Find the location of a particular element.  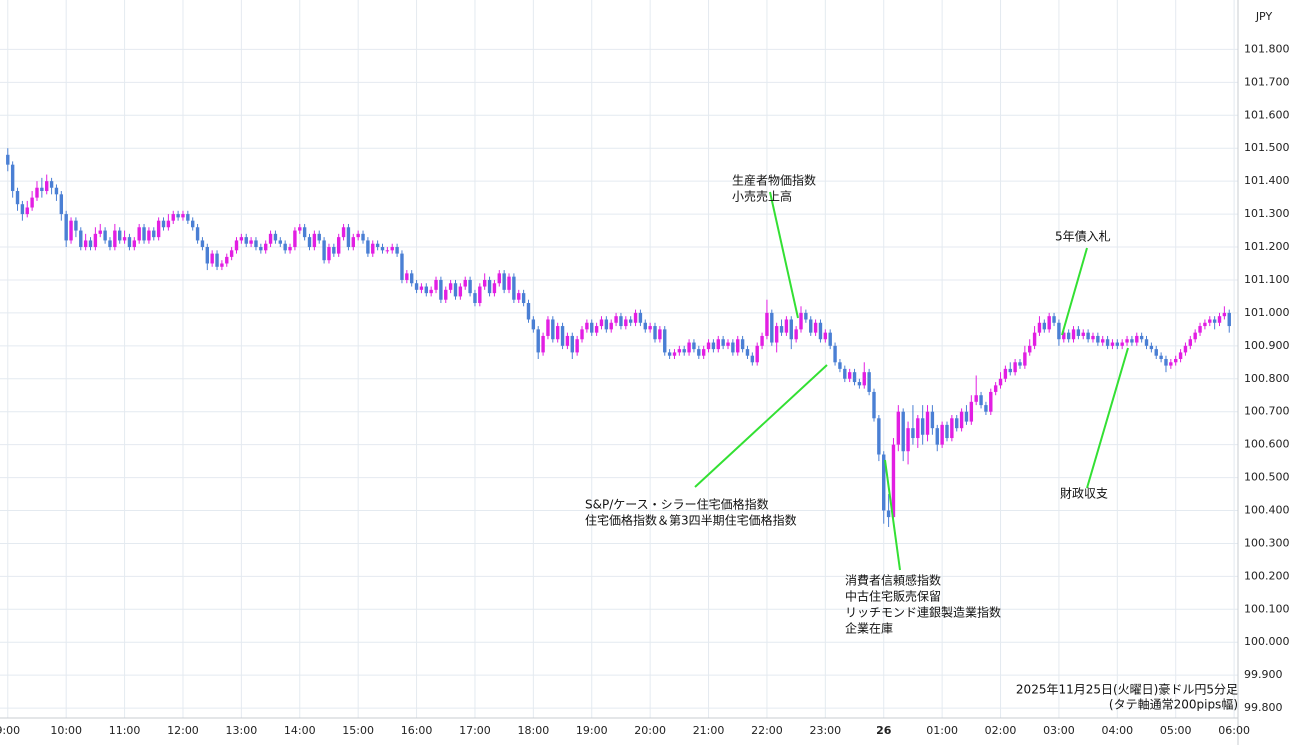

x-tick-label: 16:00 is located at coordinates (417, 730).